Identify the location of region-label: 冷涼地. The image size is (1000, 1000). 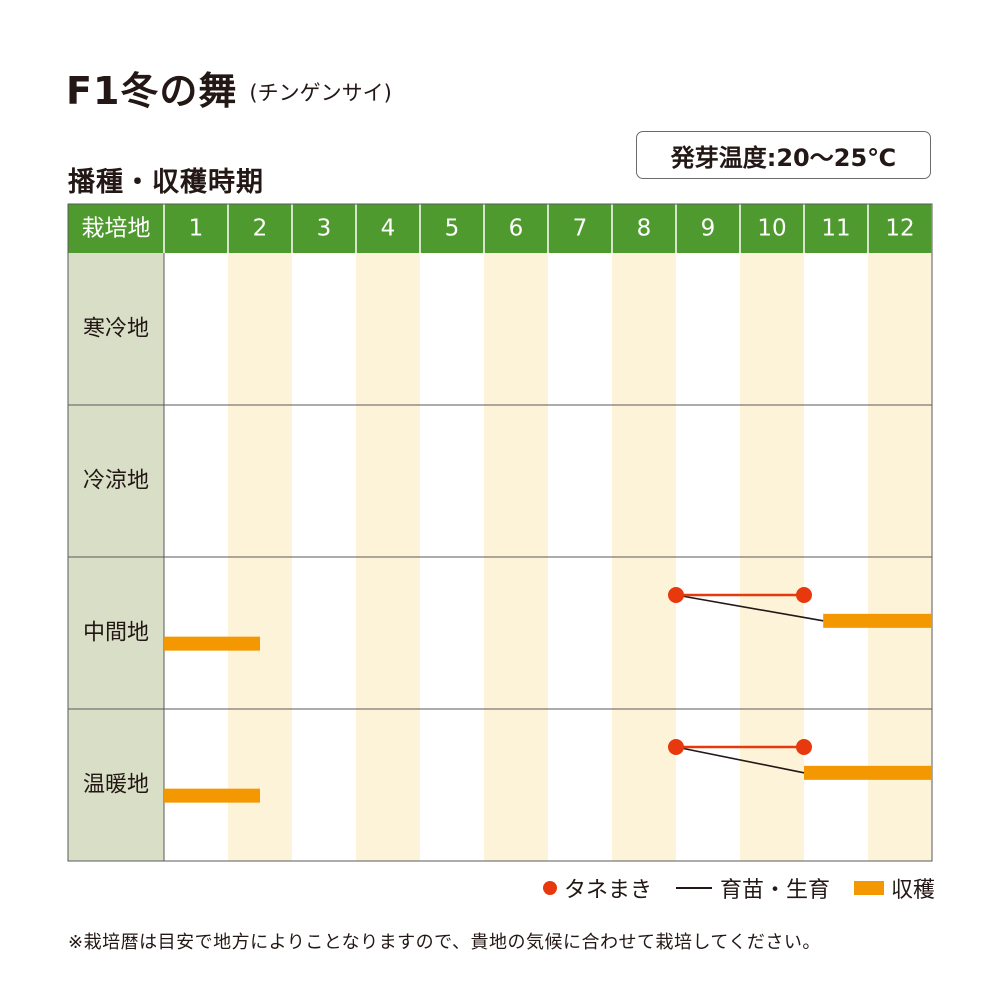
(116, 481).